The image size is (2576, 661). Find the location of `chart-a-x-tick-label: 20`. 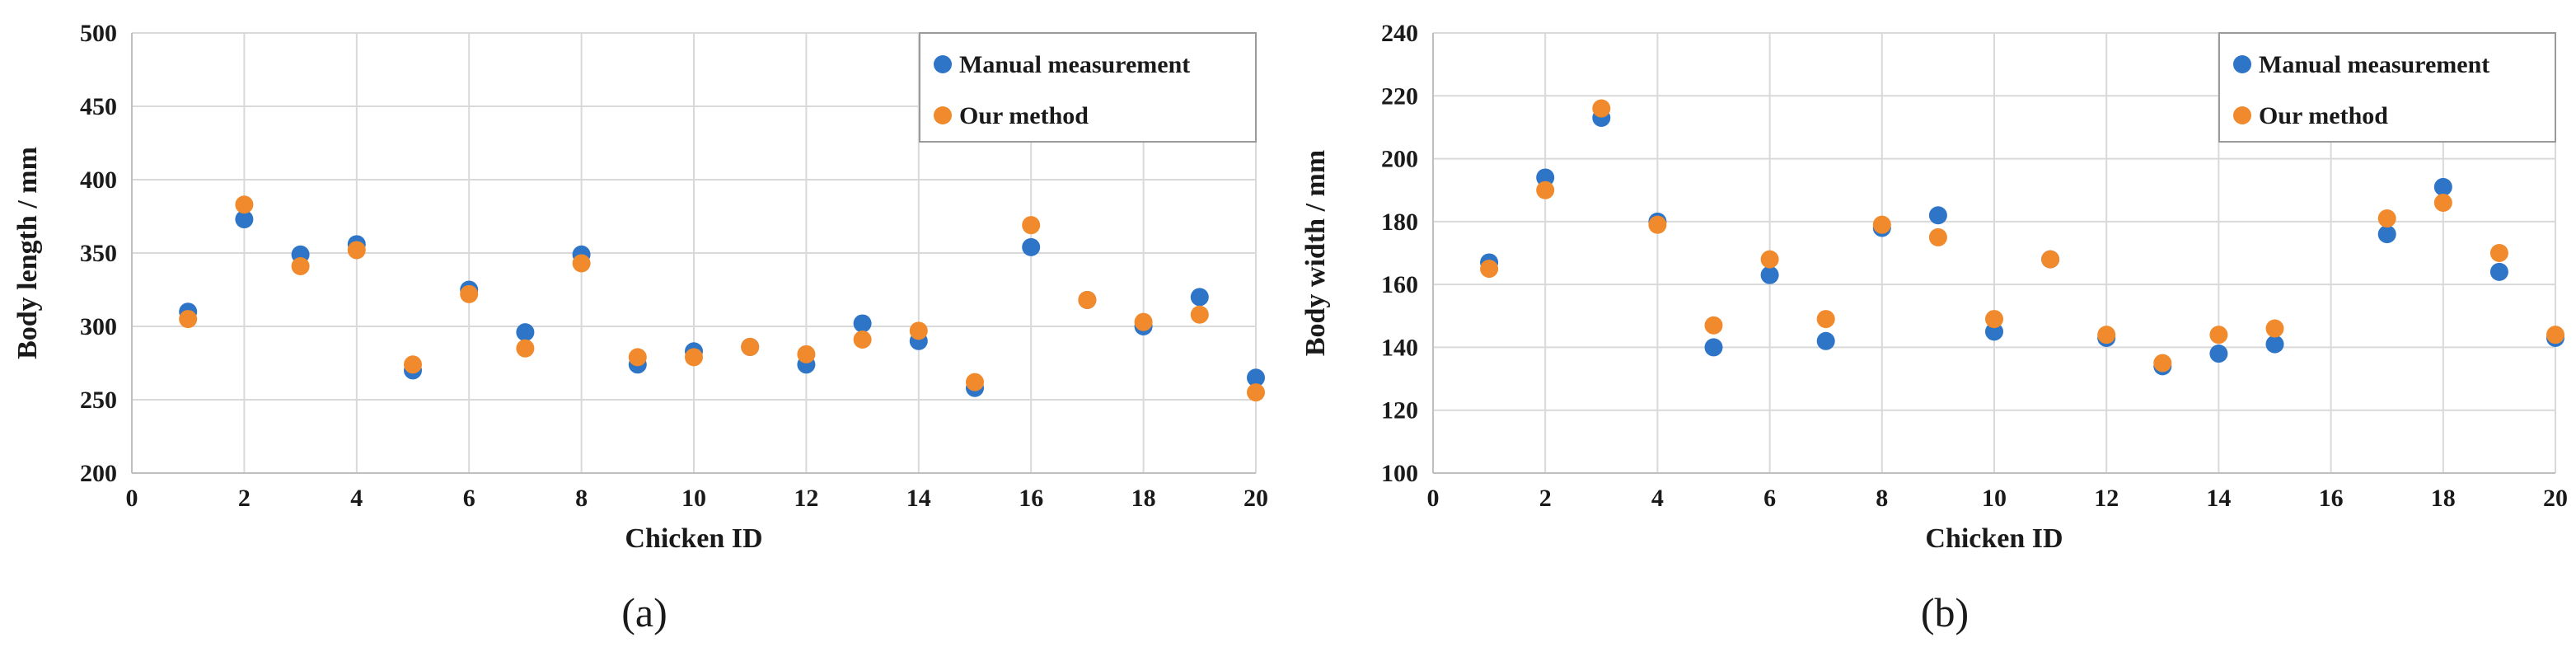

chart-a-x-tick-label: 20 is located at coordinates (1256, 498).